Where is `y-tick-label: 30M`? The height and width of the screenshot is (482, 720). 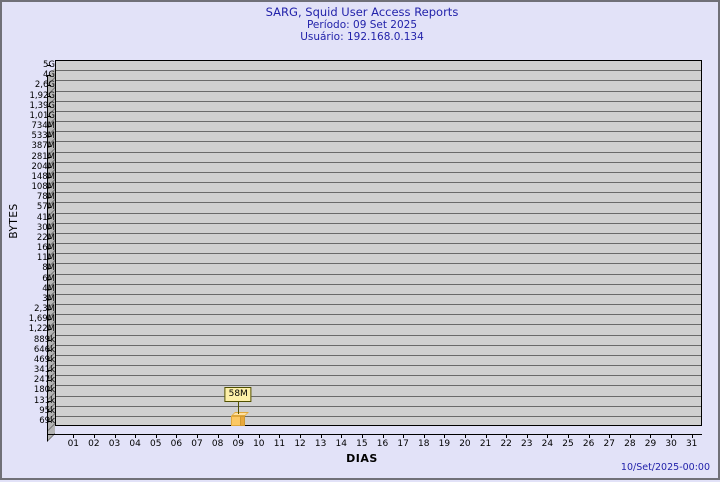 y-tick-label: 30M is located at coordinates (45, 227).